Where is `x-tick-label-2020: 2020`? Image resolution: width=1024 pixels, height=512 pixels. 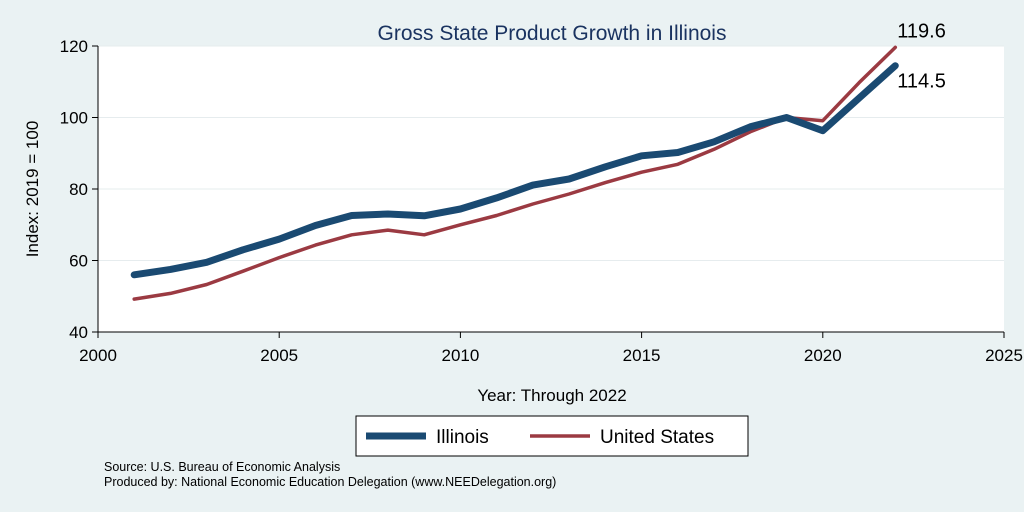 x-tick-label-2020: 2020 is located at coordinates (823, 355).